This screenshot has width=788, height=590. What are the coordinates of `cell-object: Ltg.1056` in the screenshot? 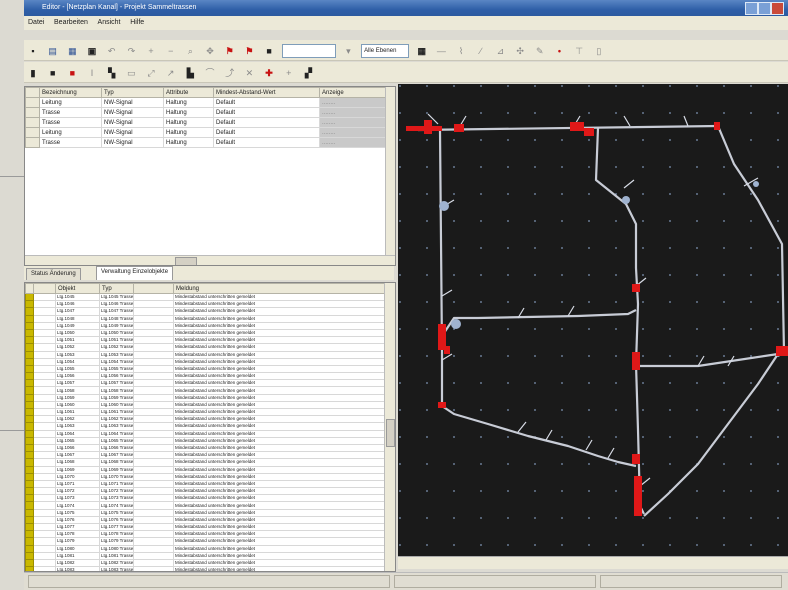 It's located at (77, 376).